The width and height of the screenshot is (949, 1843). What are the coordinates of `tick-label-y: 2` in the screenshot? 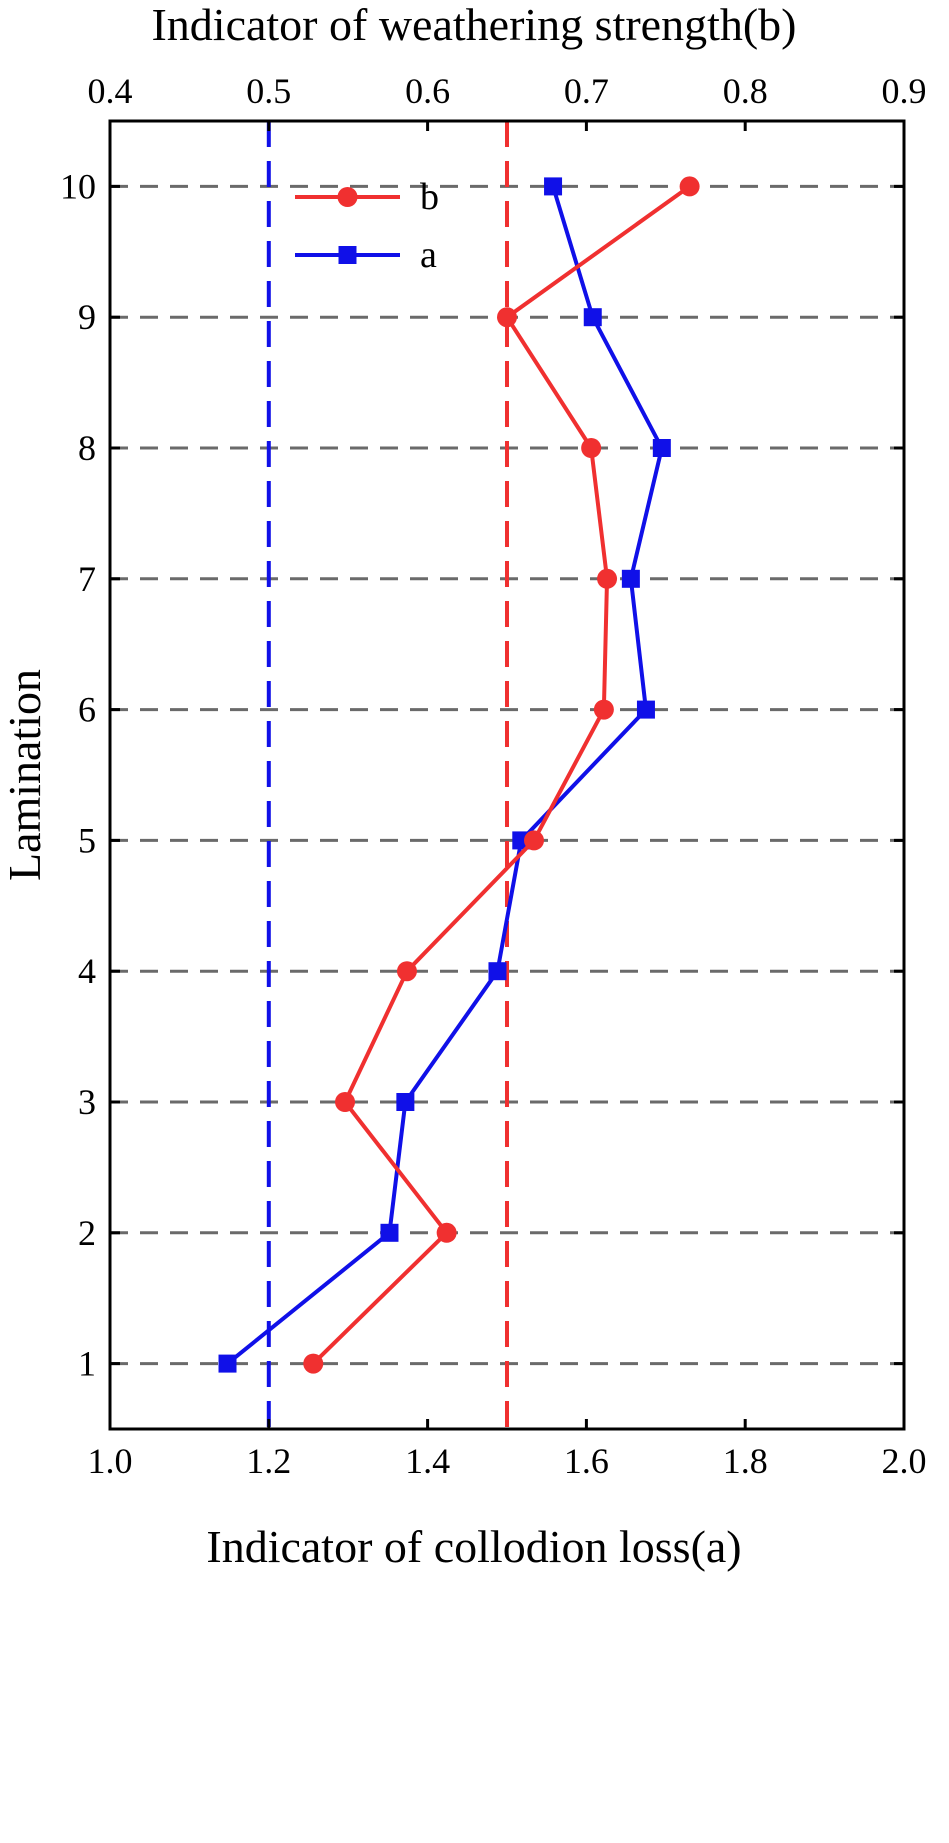 It's located at (87, 1233).